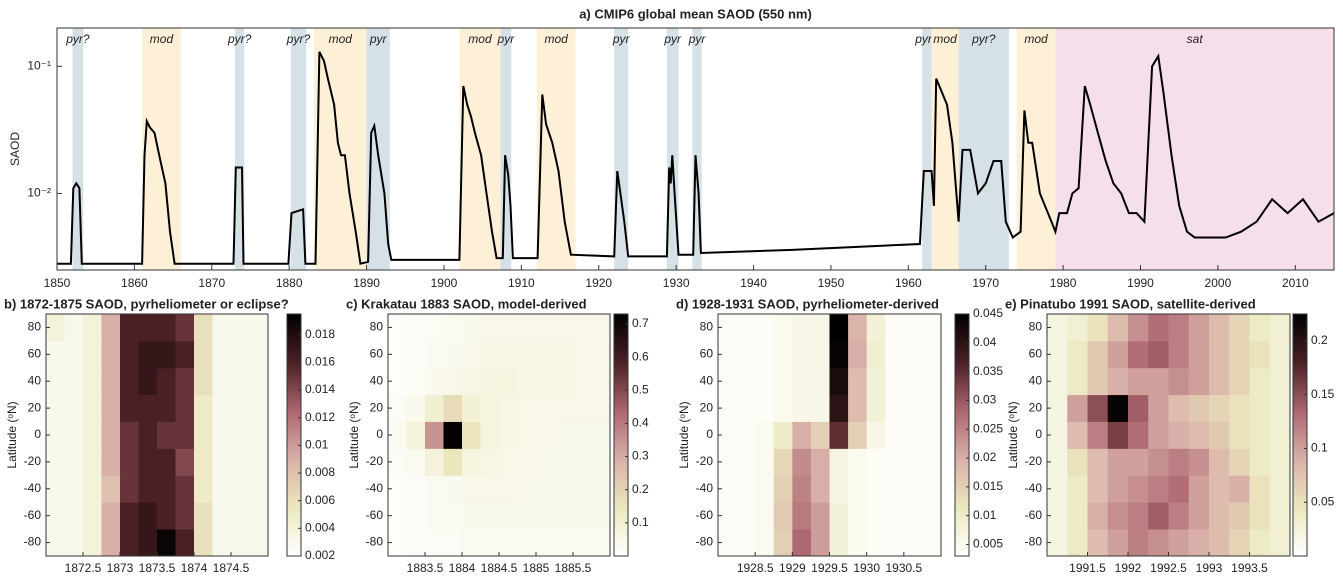 The image size is (1343, 582). Describe the element at coordinates (985, 283) in the screenshot. I see `x-tick-label: 1970` at that location.